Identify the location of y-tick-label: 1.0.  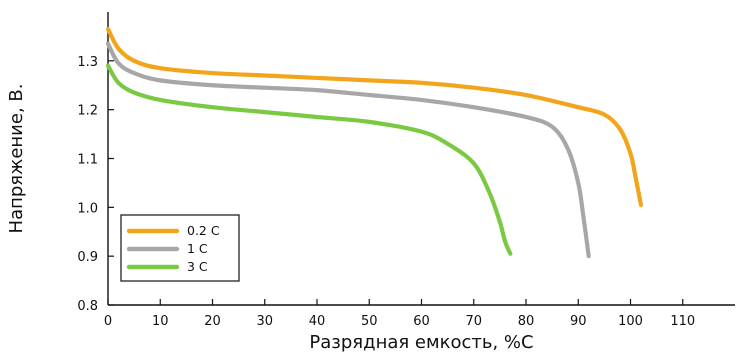
(87, 208).